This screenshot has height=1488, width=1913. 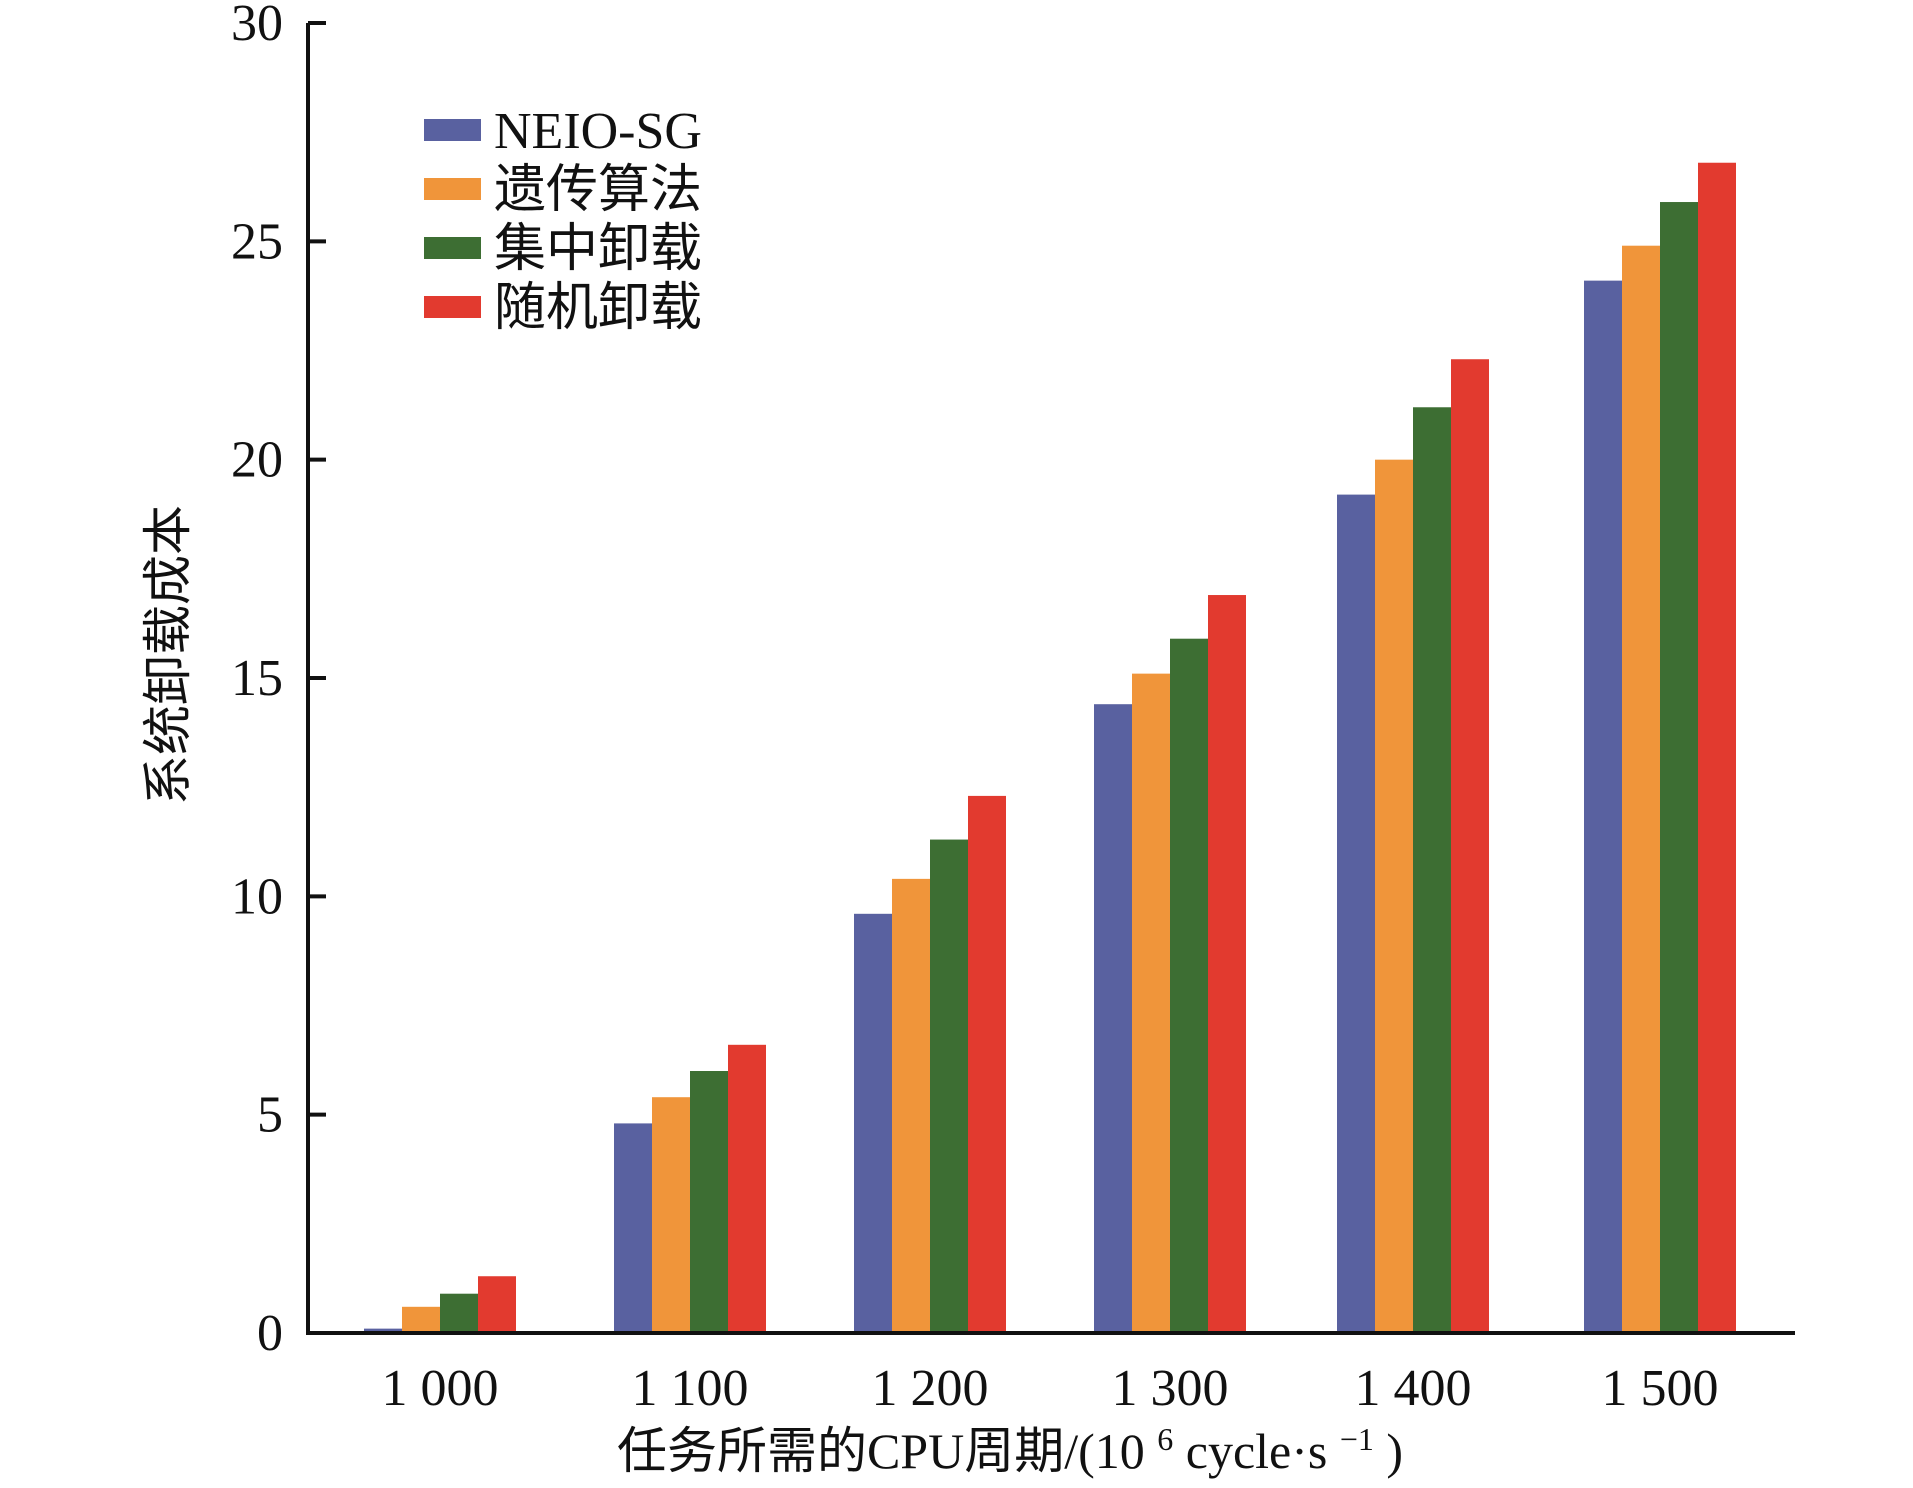 What do you see at coordinates (881, 1451) in the screenshot?
I see `x-axis-title-prefix: 任务所需的CPU周期/(10` at bounding box center [881, 1451].